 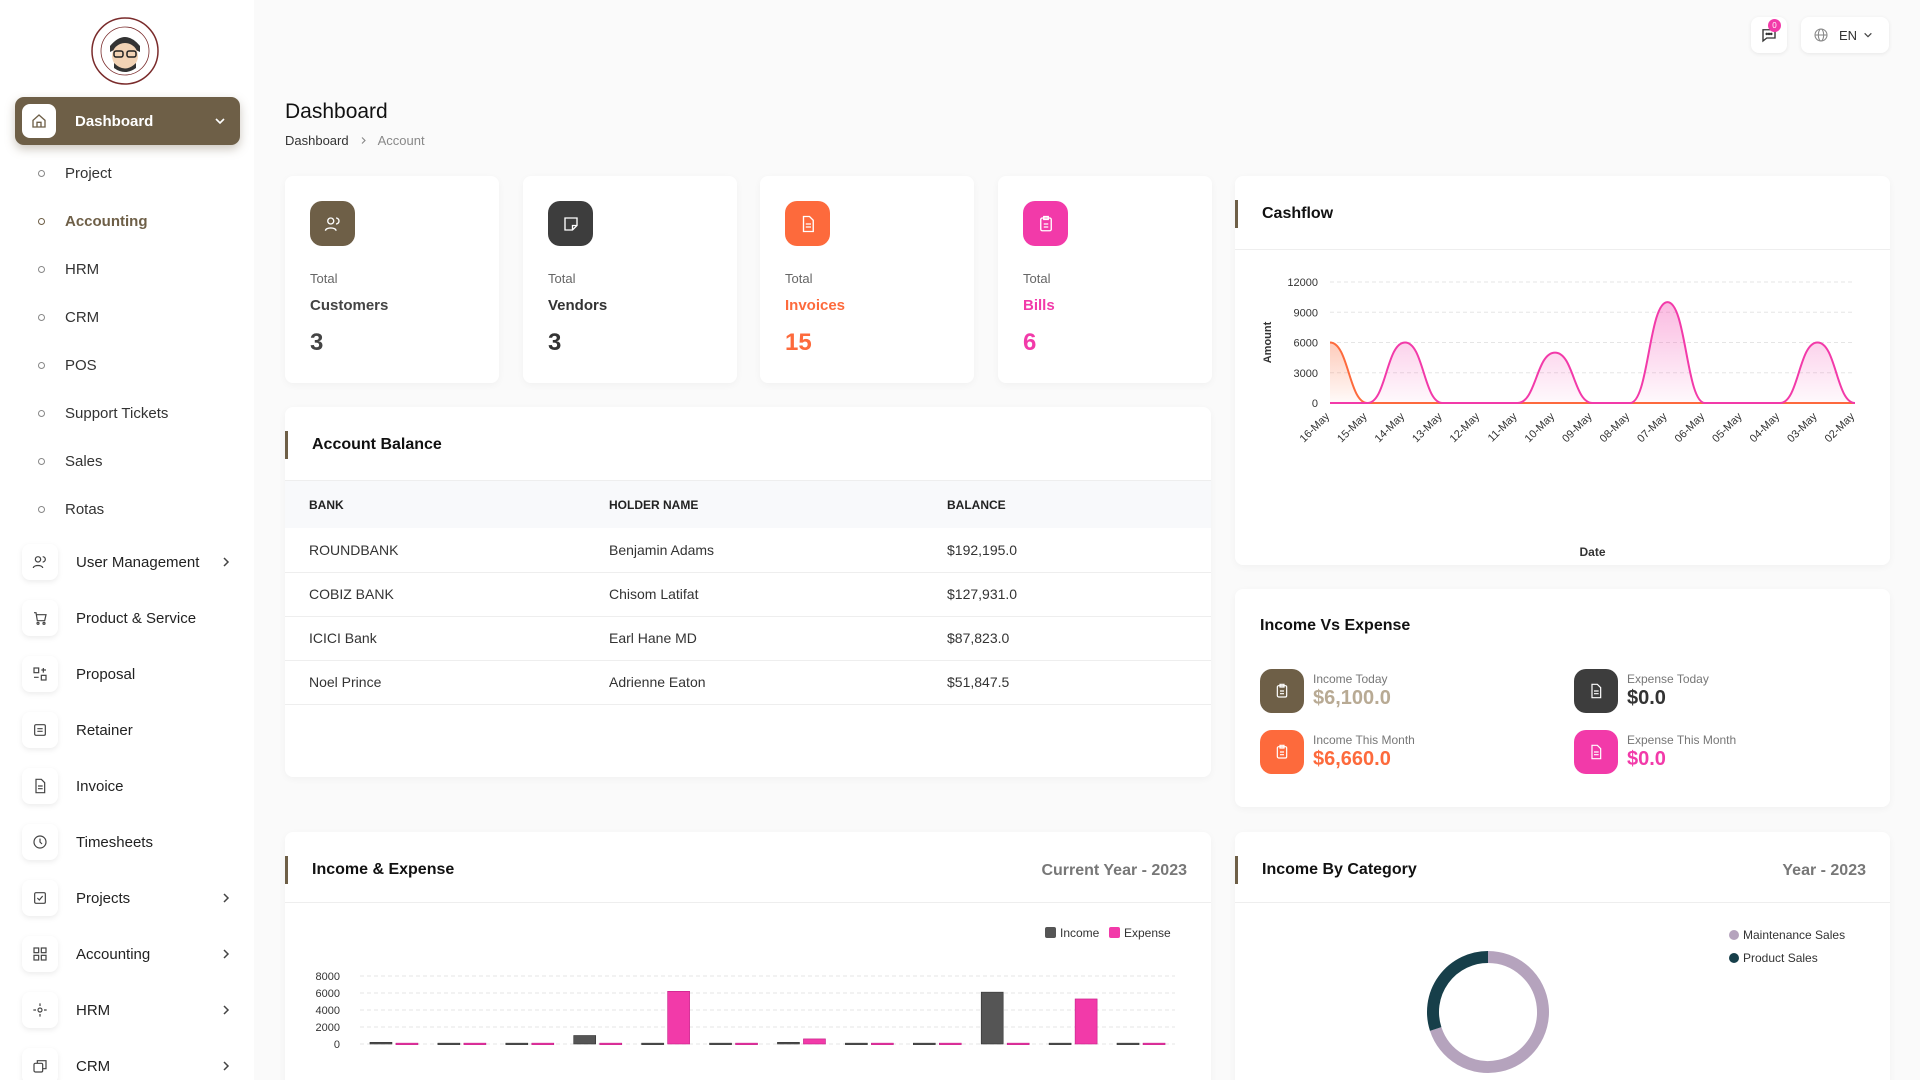 I want to click on sub-item-support-tickets: Support Tickets, so click(x=103, y=413).